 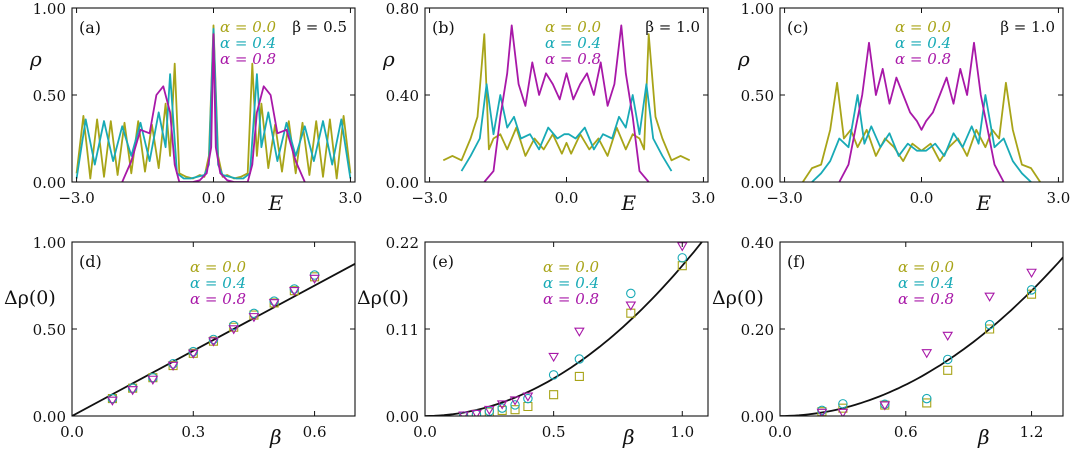 I want to click on y-axis-label-c: ρ, so click(x=743, y=59).